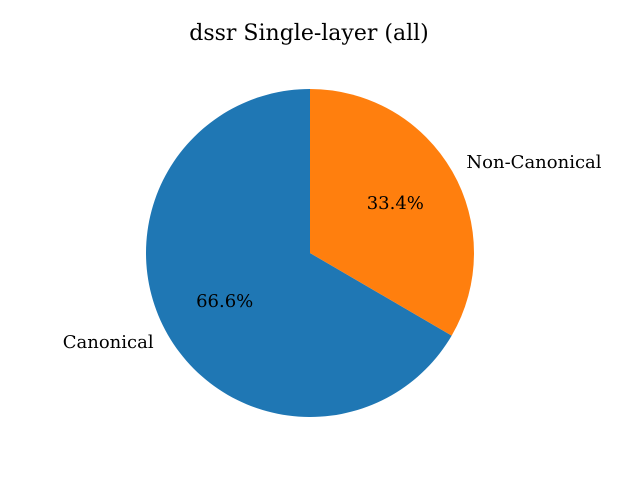 Image resolution: width=640 pixels, height=480 pixels. I want to click on pie-value-label-canonical: 66.6%, so click(224, 301).